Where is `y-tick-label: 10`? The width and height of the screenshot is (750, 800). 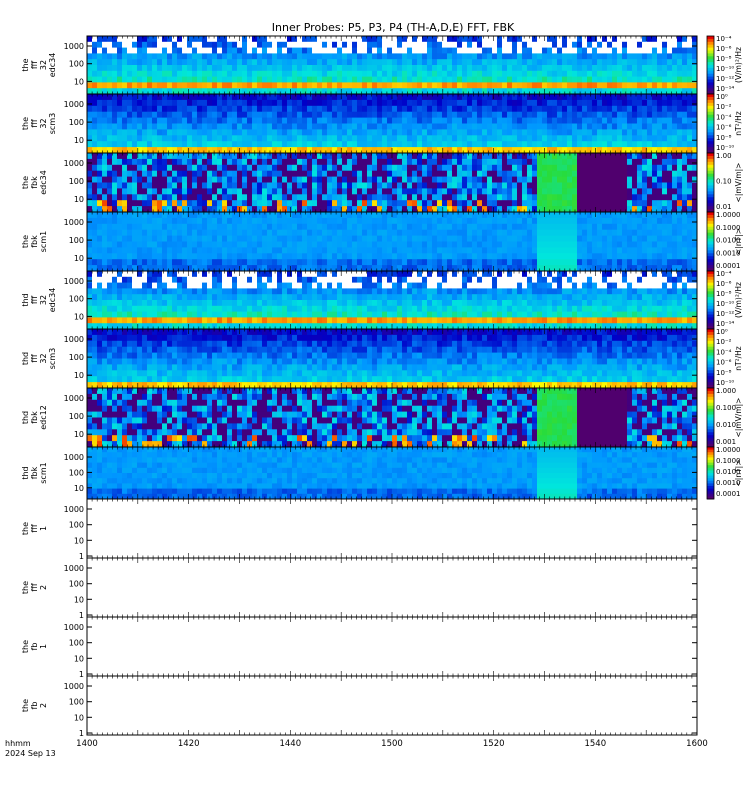
y-tick-label: 10 is located at coordinates (79, 140).